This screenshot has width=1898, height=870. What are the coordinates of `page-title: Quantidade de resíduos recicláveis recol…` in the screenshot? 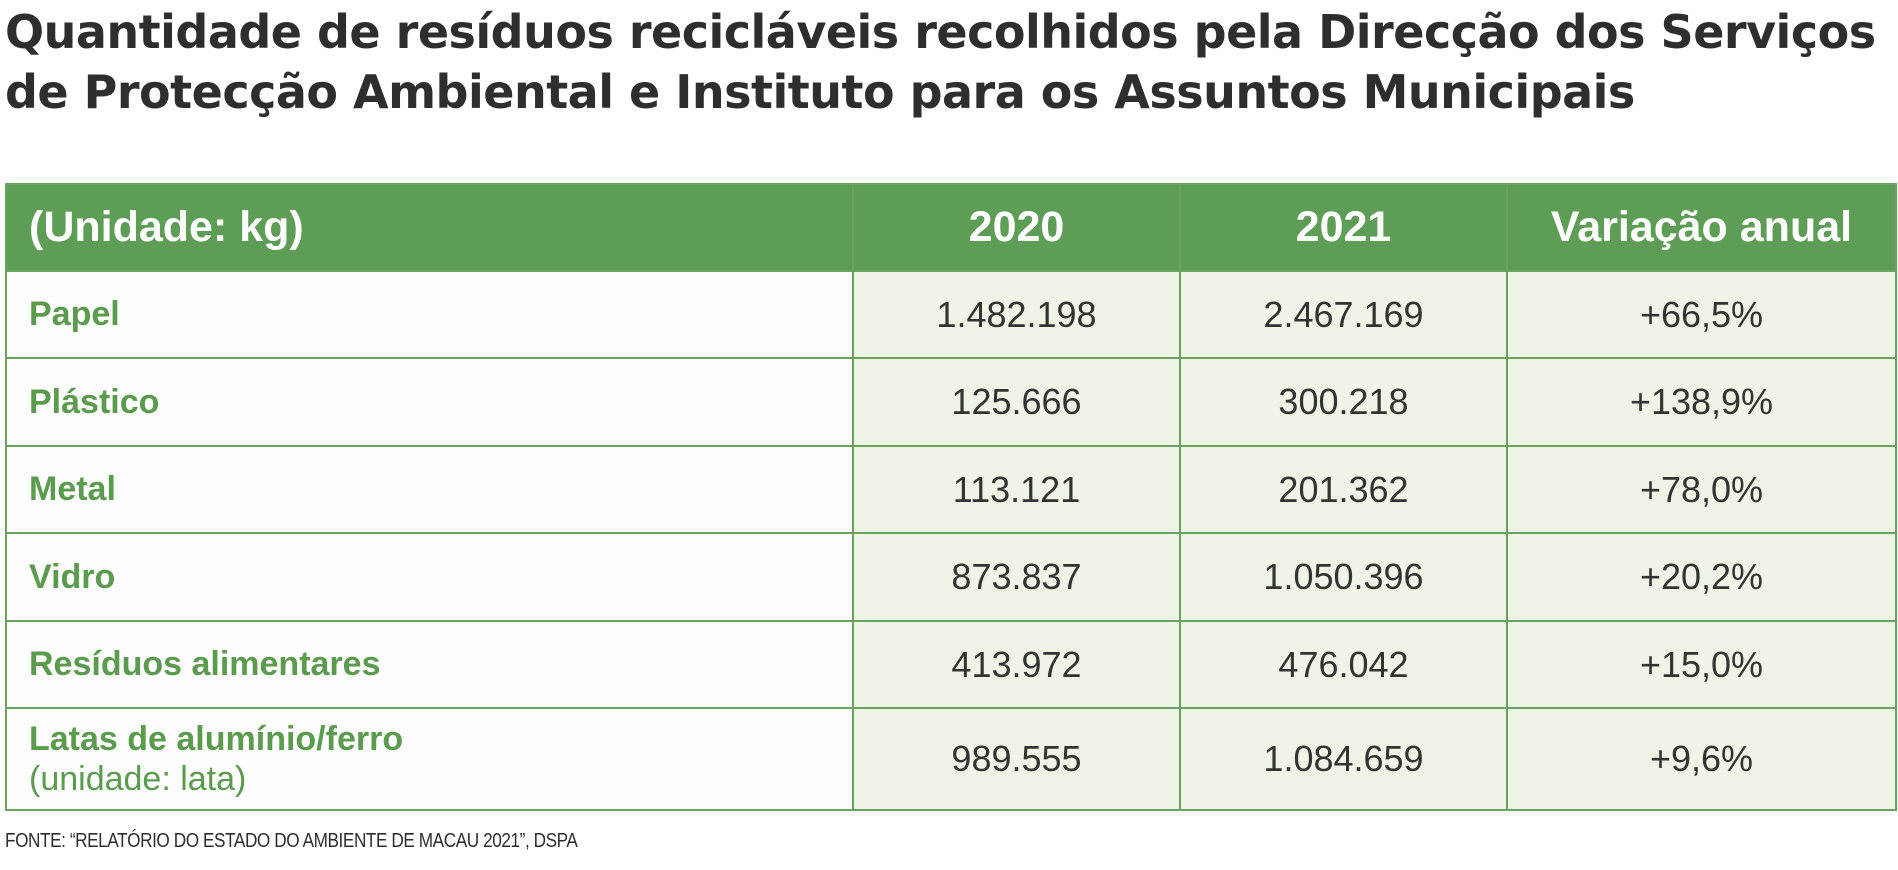 It's located at (940, 62).